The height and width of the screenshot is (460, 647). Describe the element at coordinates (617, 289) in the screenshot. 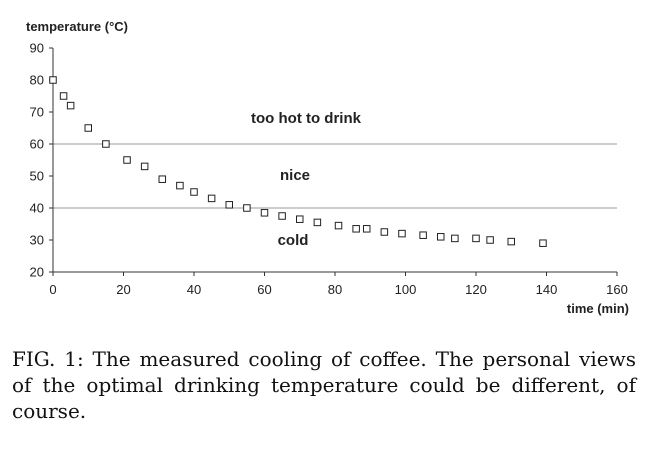

I see `x-tick-label: 160` at that location.